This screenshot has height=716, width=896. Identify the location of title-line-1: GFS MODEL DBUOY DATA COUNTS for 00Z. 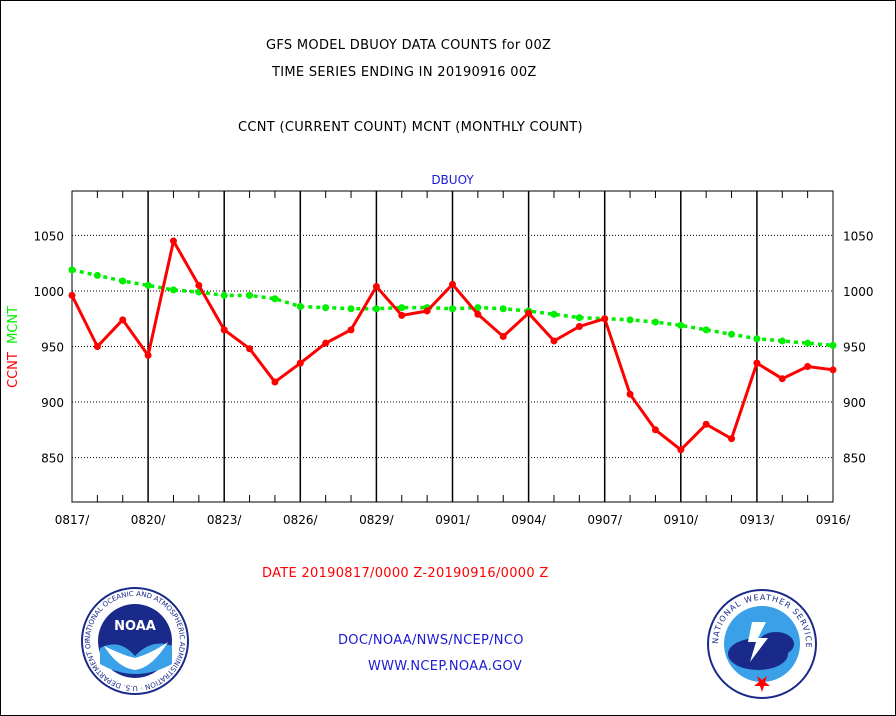
(409, 45).